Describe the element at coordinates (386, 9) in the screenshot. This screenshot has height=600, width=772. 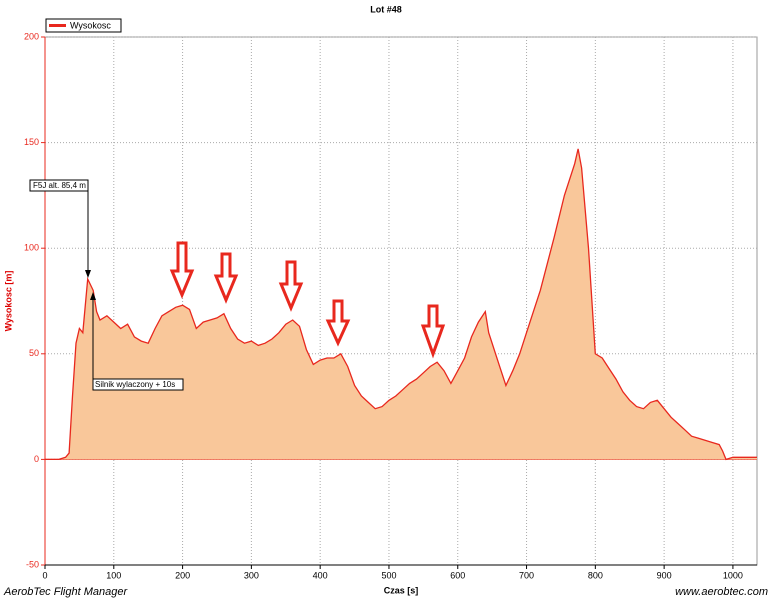
I see `chart-title: Lot #48` at that location.